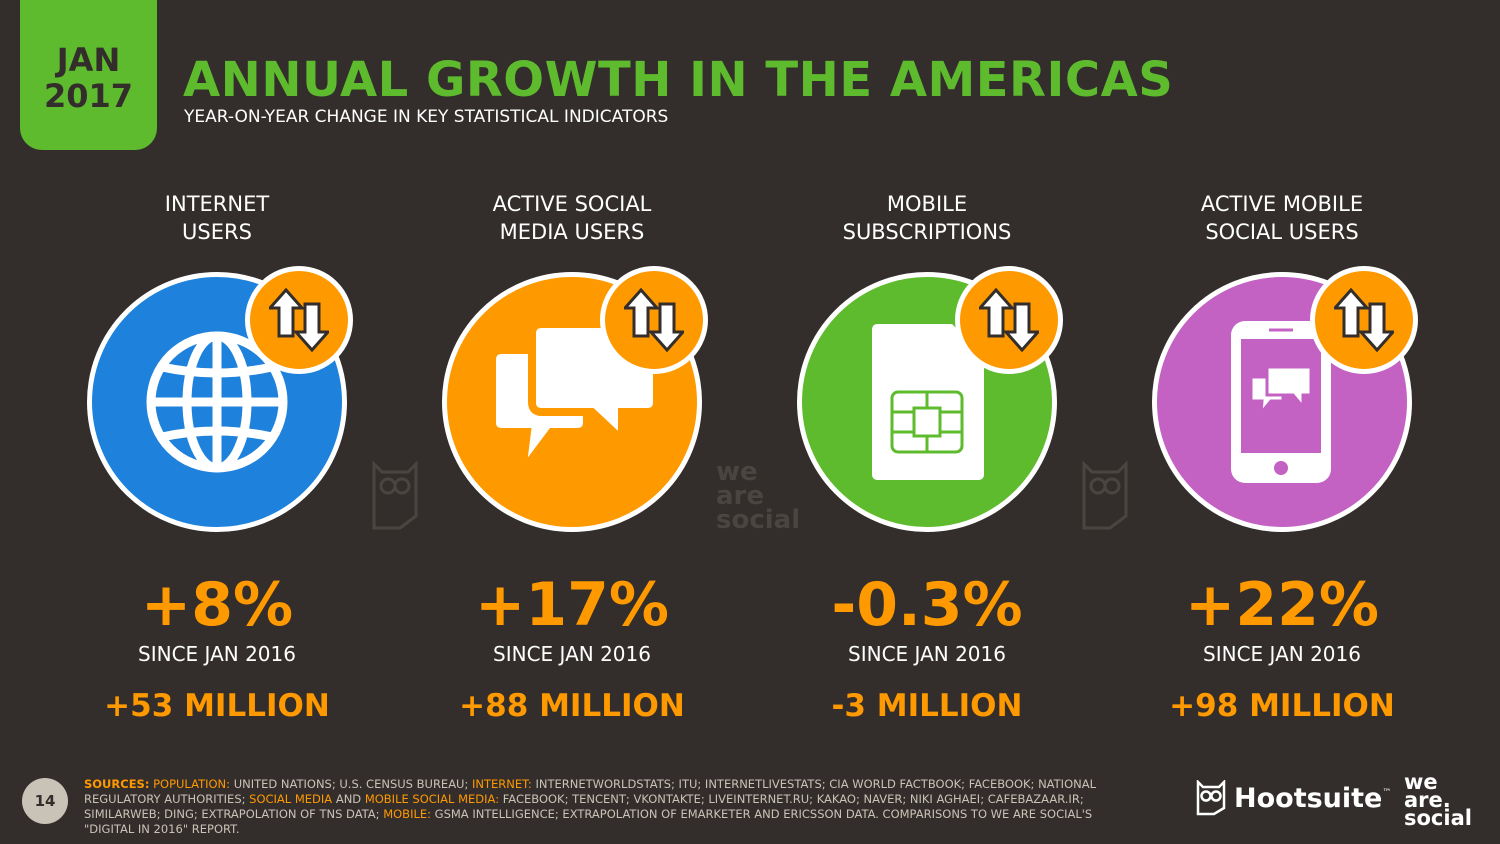 The width and height of the screenshot is (1500, 844). What do you see at coordinates (291, 799) in the screenshot?
I see `social-media-label: SOCIAL MEDIA` at bounding box center [291, 799].